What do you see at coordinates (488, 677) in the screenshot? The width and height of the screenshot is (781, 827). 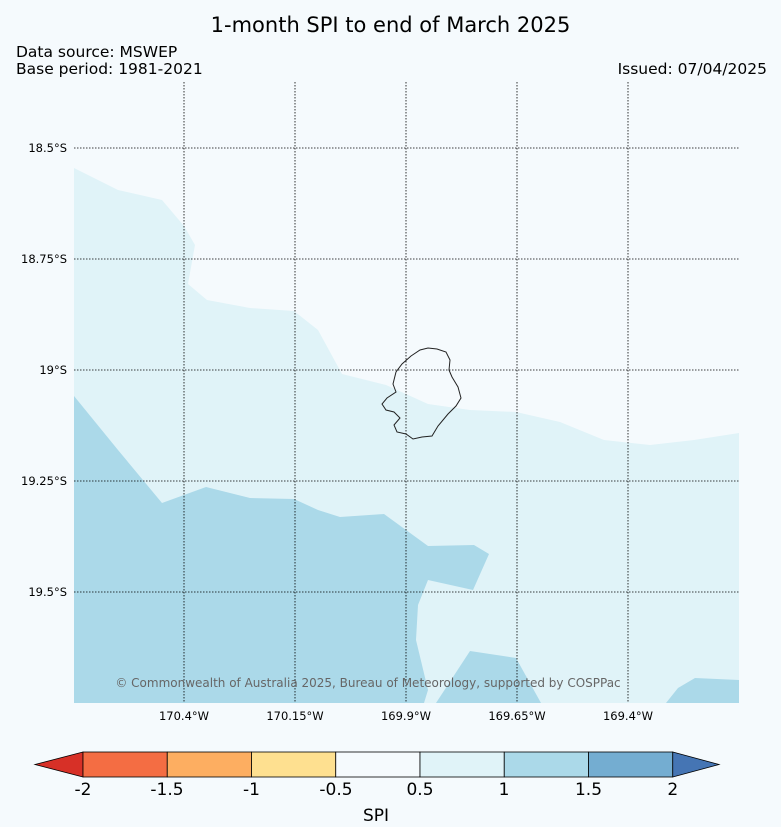 I see `spi-zone-1-to-1.5-south` at bounding box center [488, 677].